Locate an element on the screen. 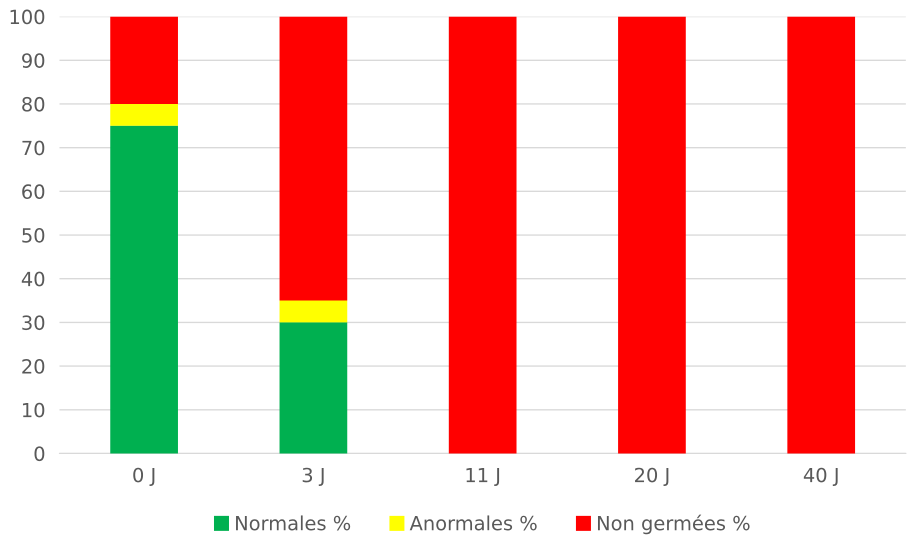 Image resolution: width=915 pixels, height=553 pixels. y-tick-label: 30 is located at coordinates (33, 322).